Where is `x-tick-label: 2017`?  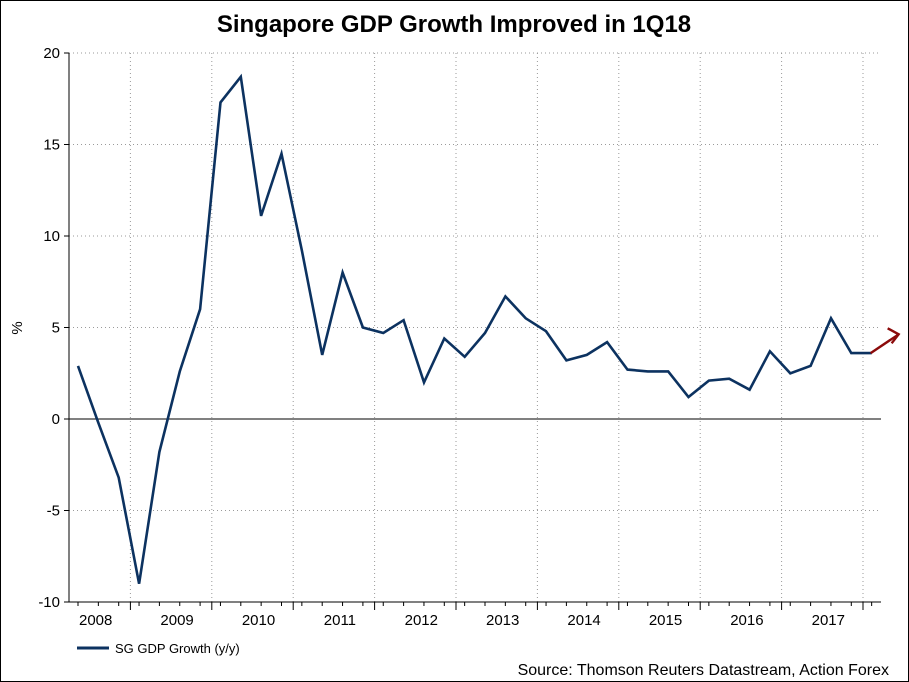 x-tick-label: 2017 is located at coordinates (828, 620).